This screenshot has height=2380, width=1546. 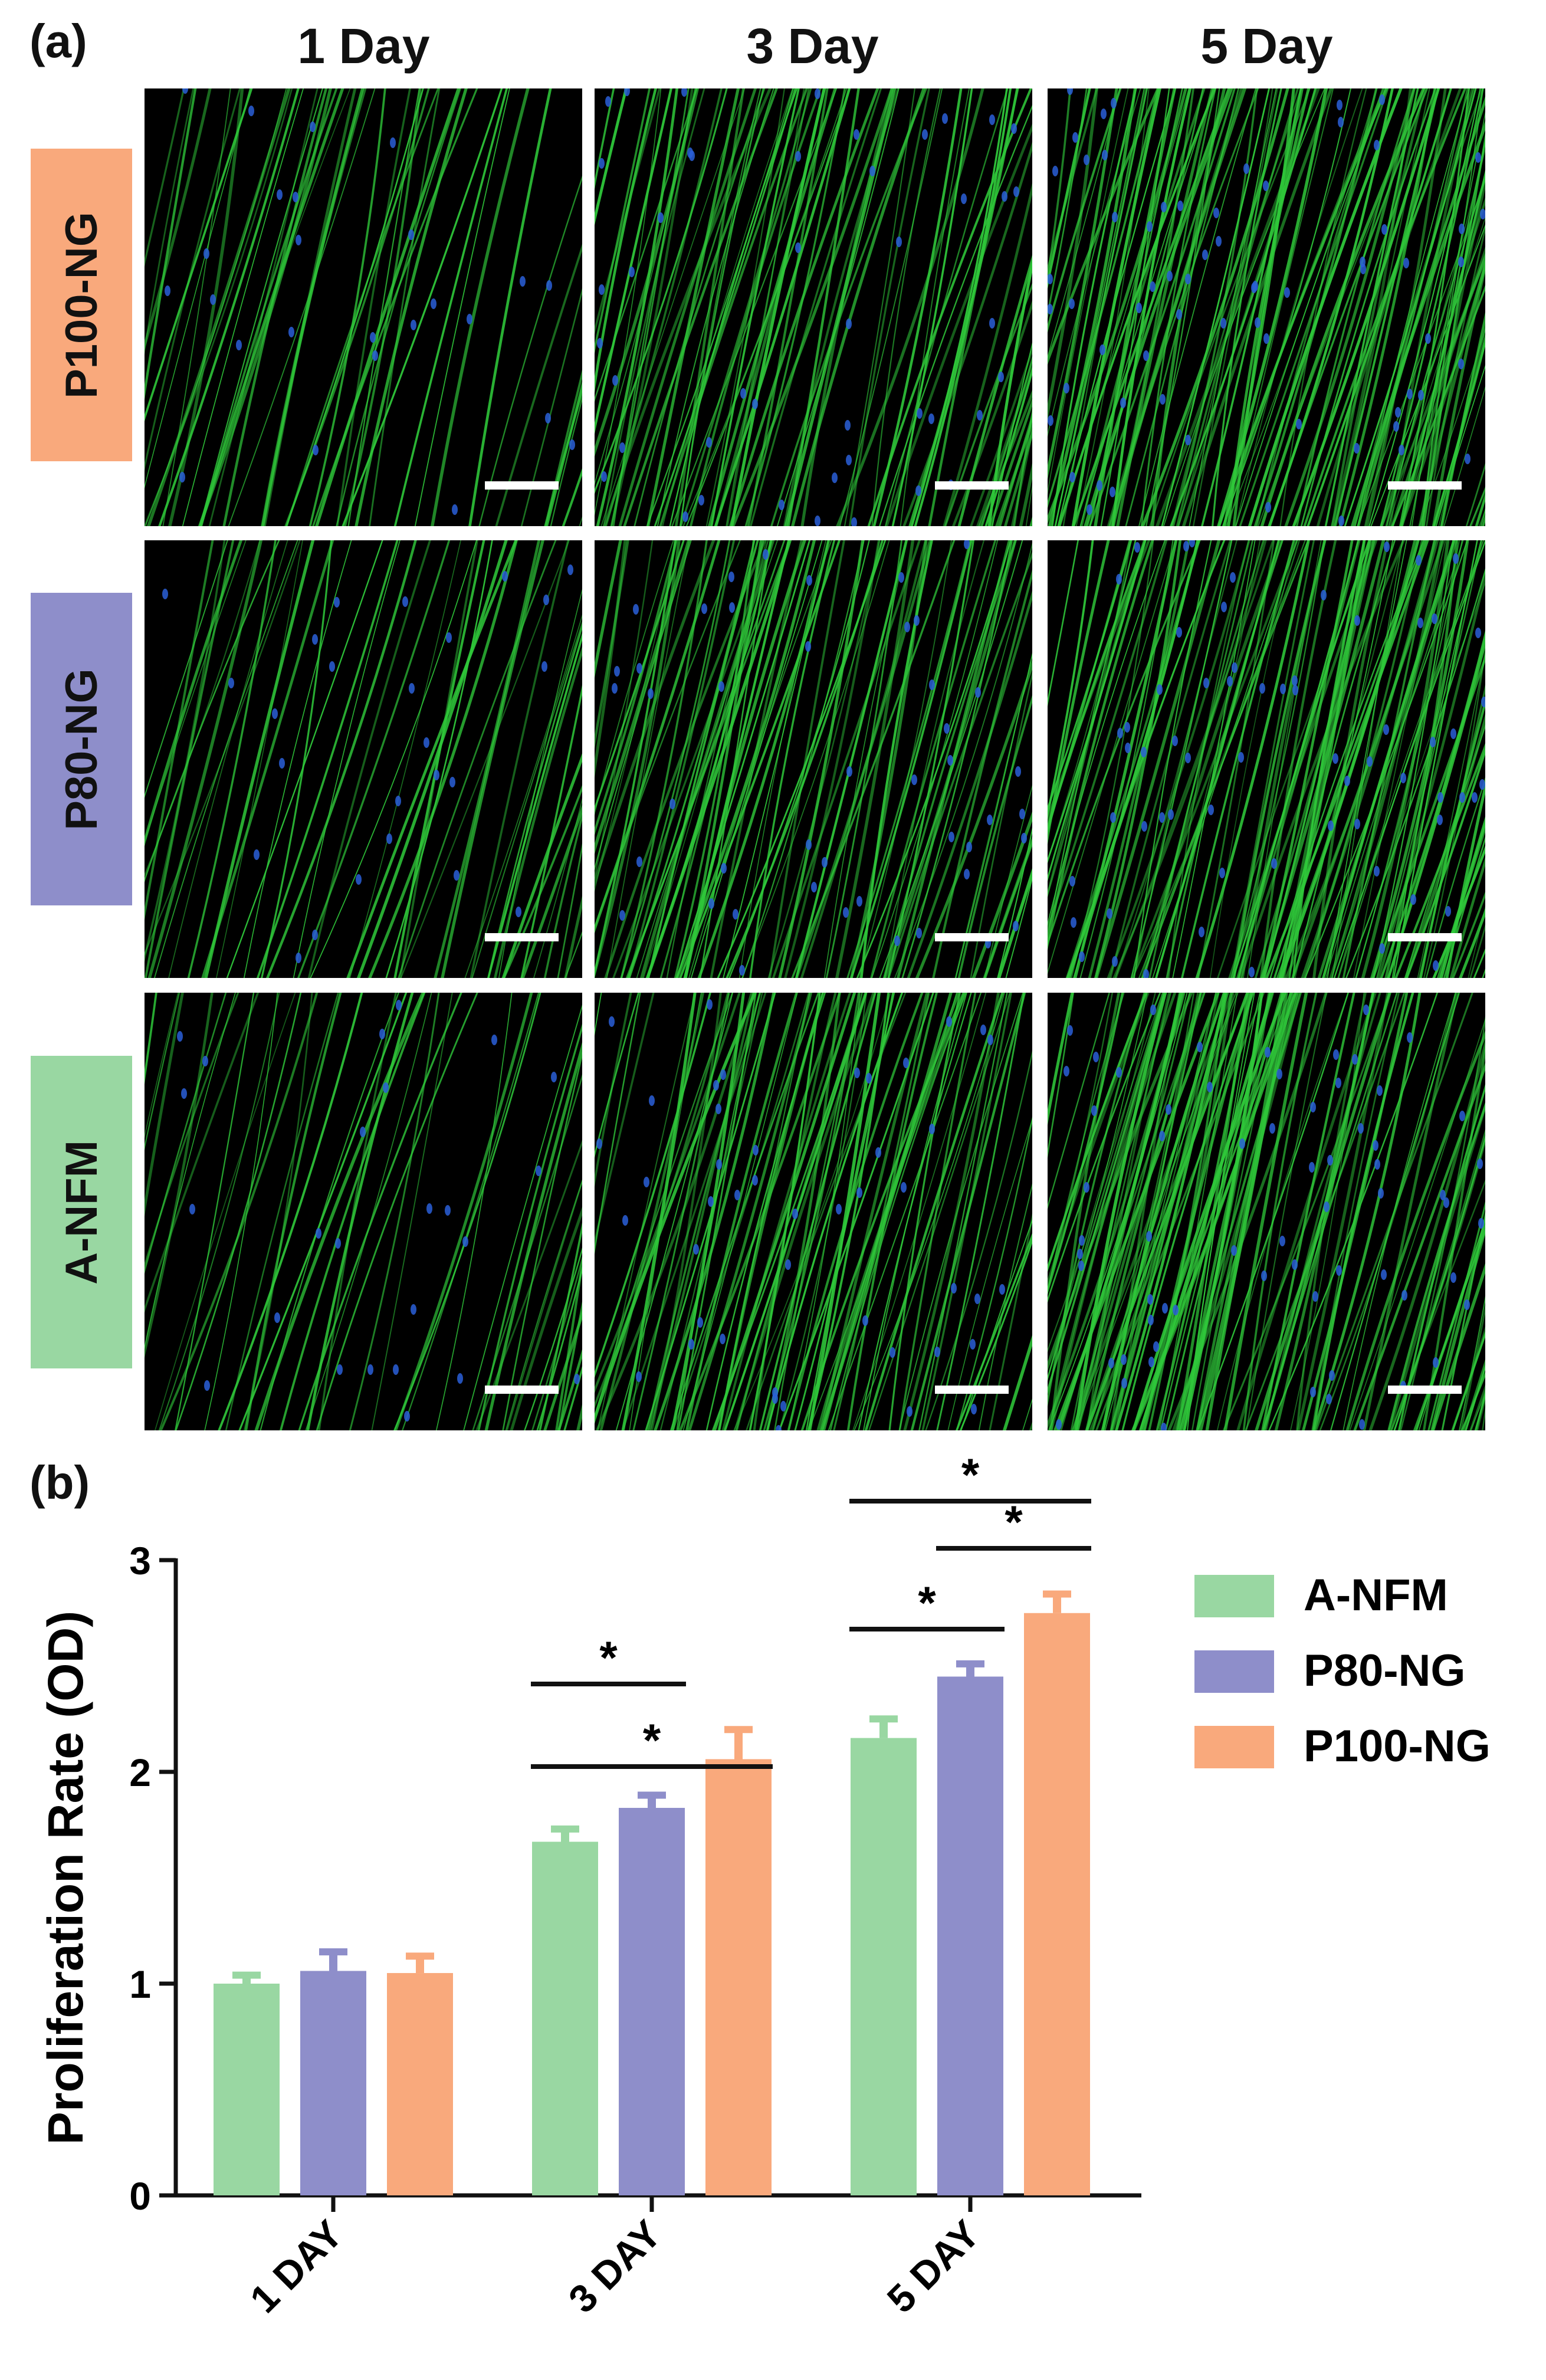 What do you see at coordinates (296, 2267) in the screenshot?
I see `x-tick-label: 1 DAY` at bounding box center [296, 2267].